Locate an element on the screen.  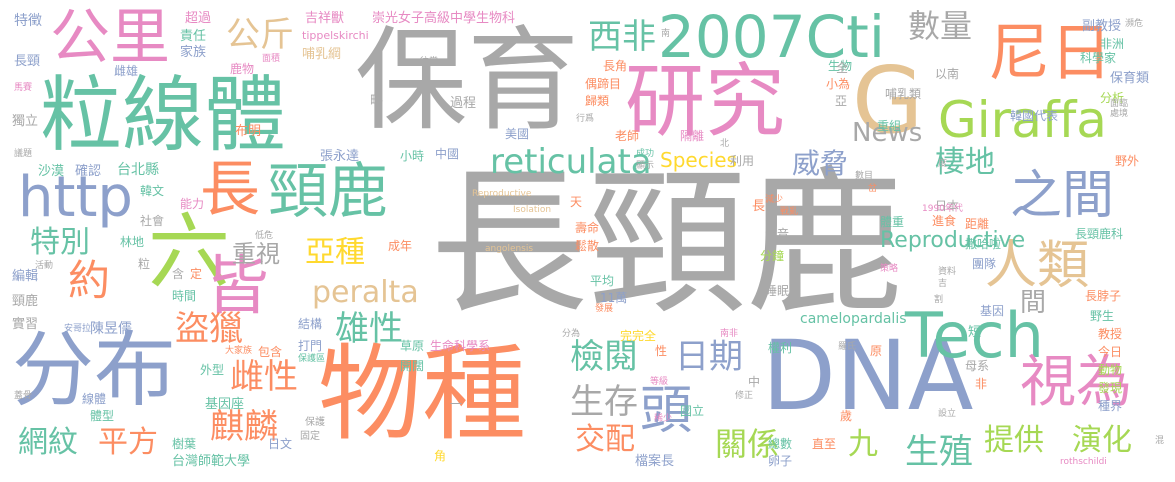
word: 韓國代表 is located at coordinates (1034, 116).